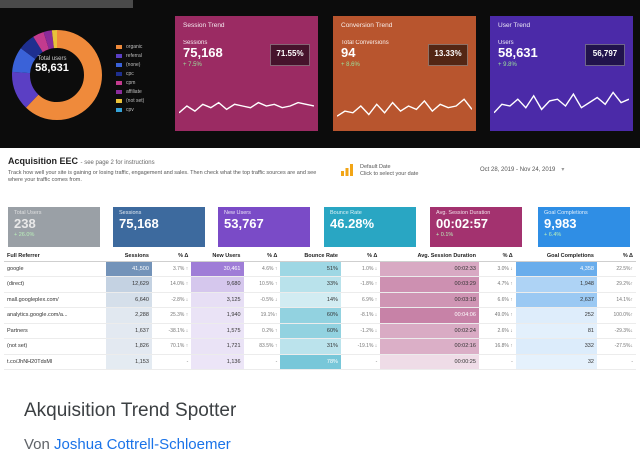  What do you see at coordinates (262, 331) in the screenshot?
I see `metric-cell: 0.2% ↑` at bounding box center [262, 331].